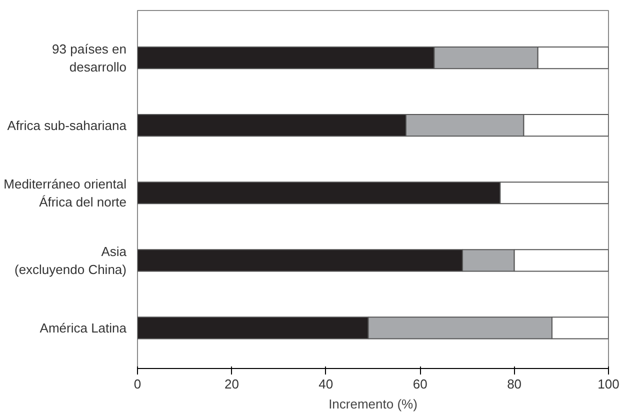 The width and height of the screenshot is (633, 414). I want to click on y-tick-label: 93 países en desarrollo, so click(89, 57).